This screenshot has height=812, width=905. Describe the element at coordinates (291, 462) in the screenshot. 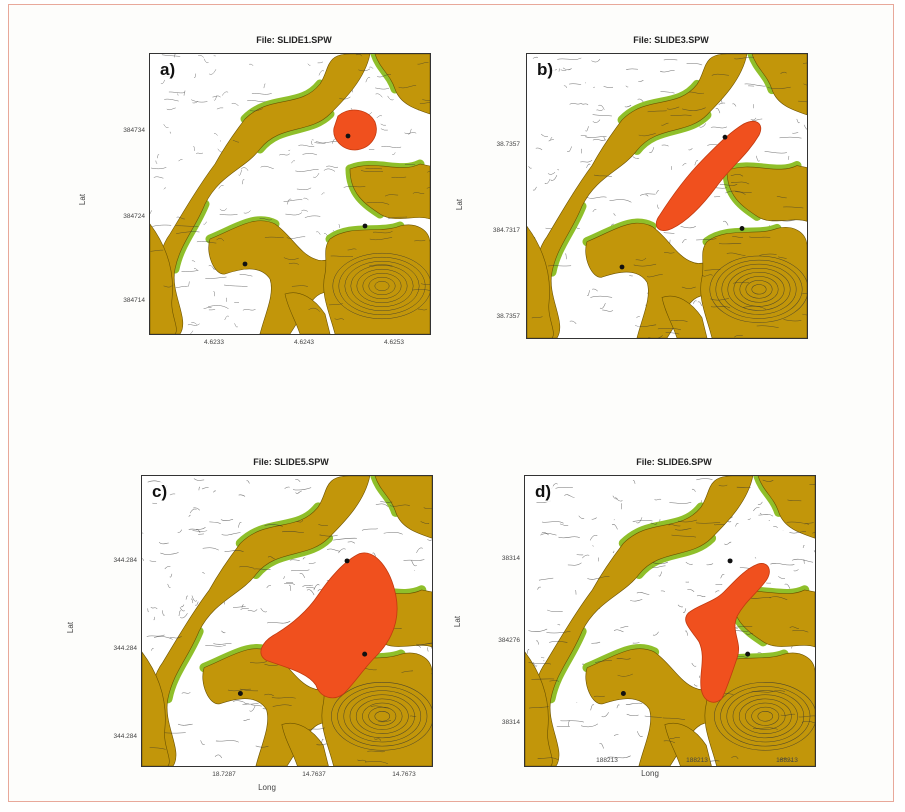

I see `panel-title: File: SLIDE5.SPW` at that location.